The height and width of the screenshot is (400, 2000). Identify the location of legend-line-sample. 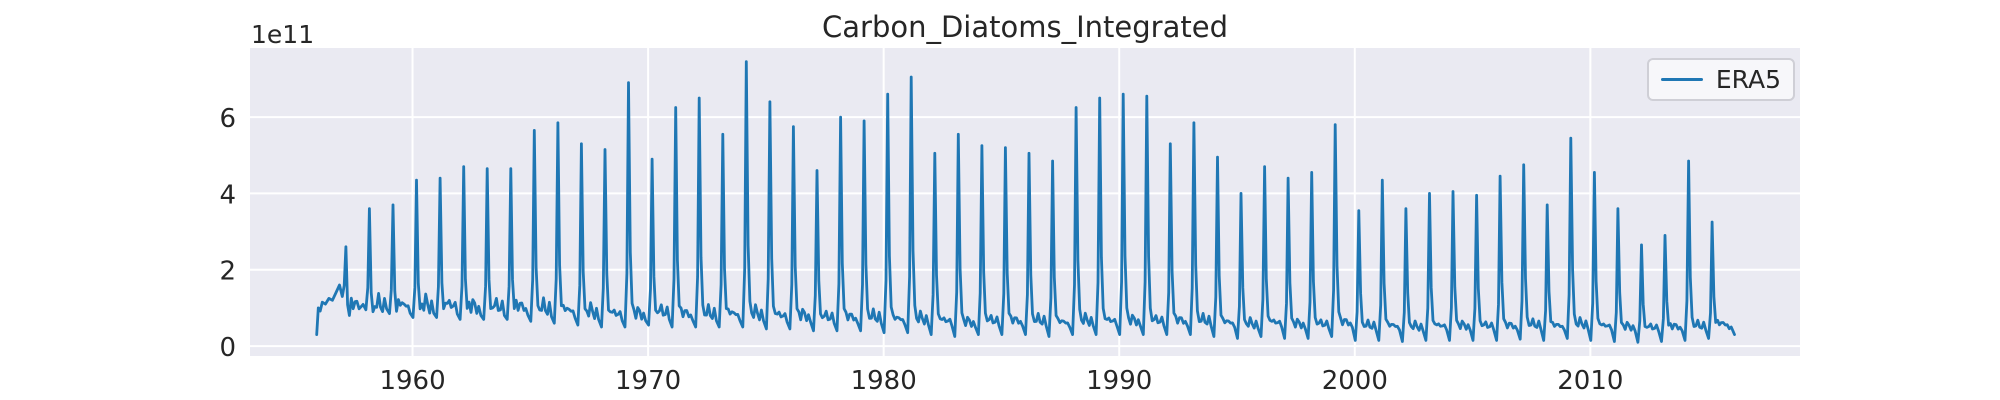
(1682, 79).